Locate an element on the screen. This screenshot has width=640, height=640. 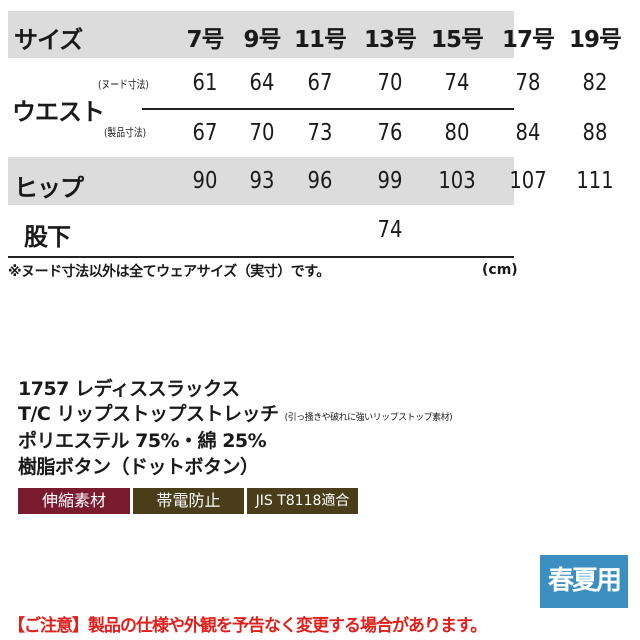
badge-antistatic: 帯電防止 is located at coordinates (188, 501).